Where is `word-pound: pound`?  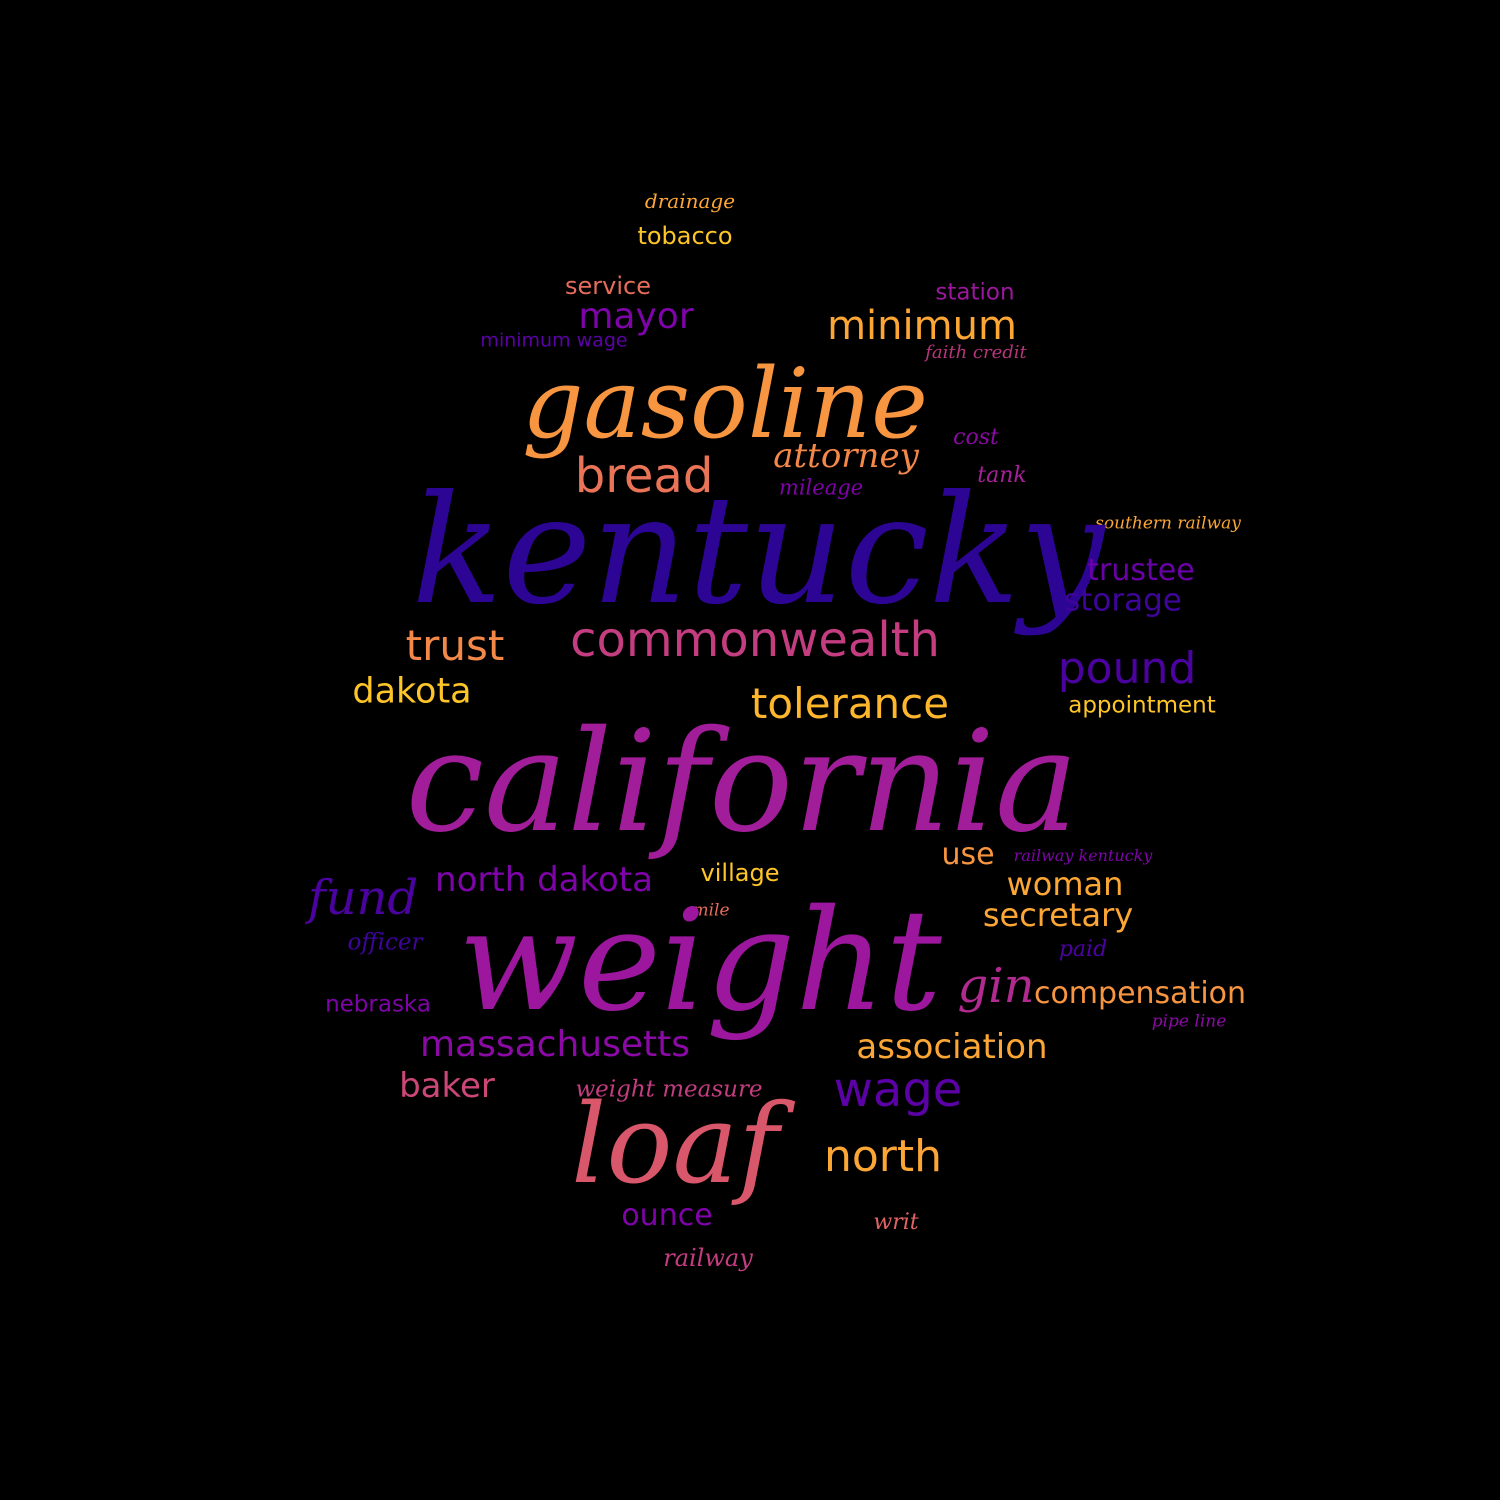
word-pound: pound is located at coordinates (1127, 668).